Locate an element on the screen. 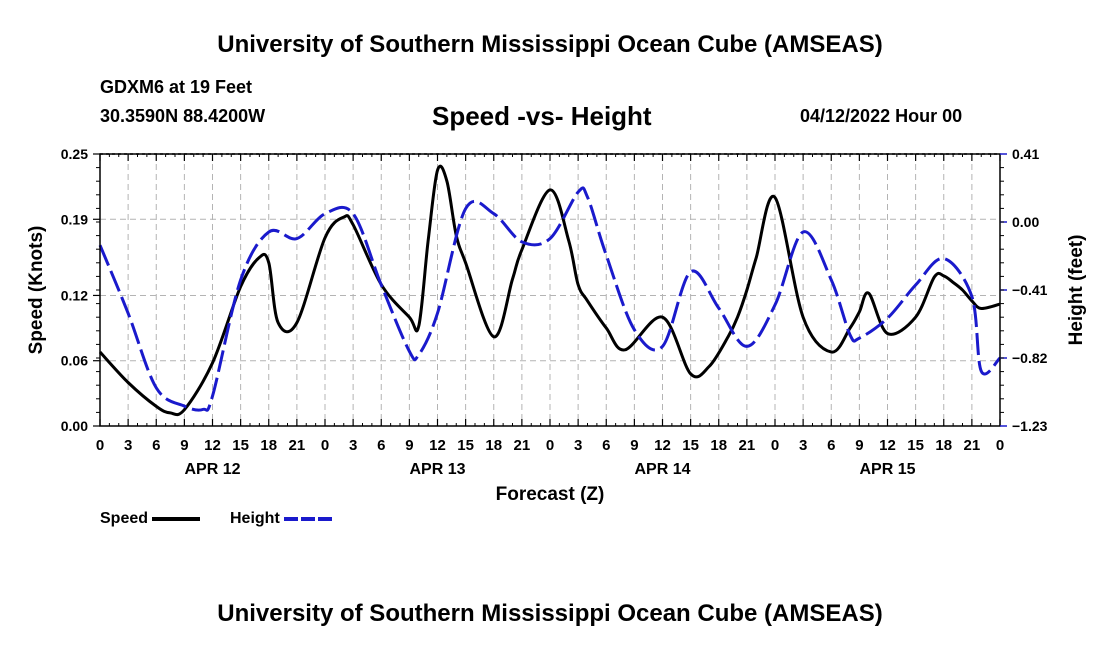 The width and height of the screenshot is (1100, 650). legend-height-swatch is located at coordinates (307, 518).